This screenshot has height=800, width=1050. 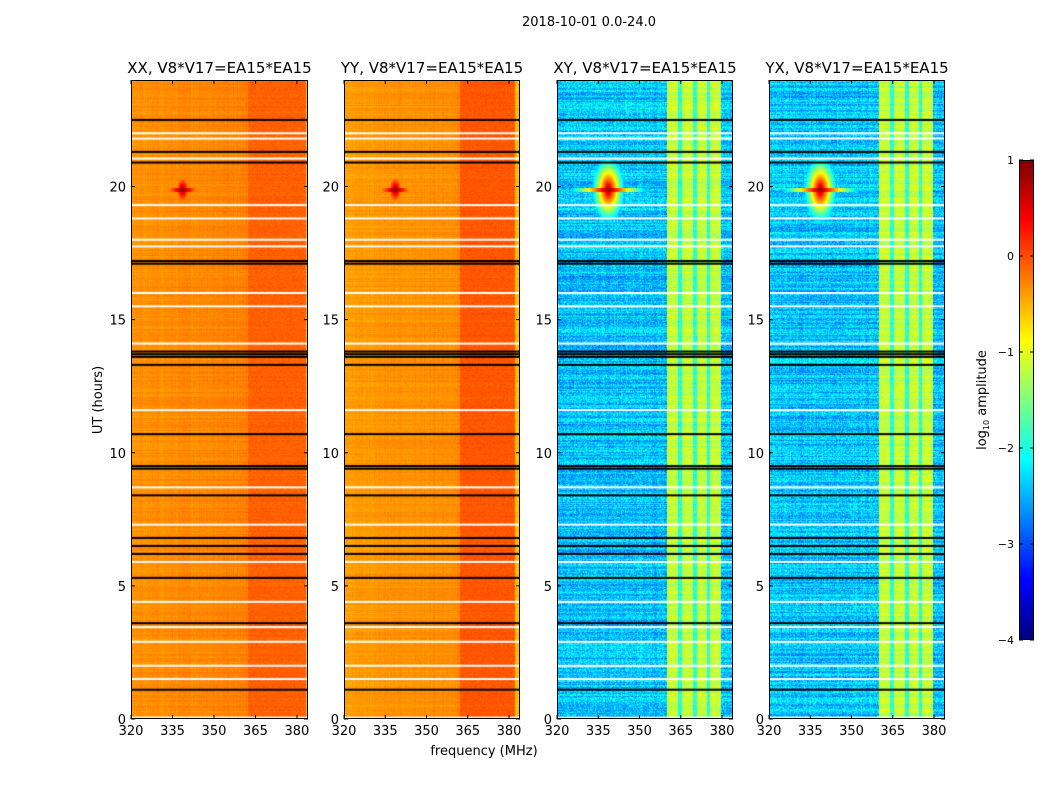 What do you see at coordinates (1006, 448) in the screenshot?
I see `colorbar-tick-label: −2` at bounding box center [1006, 448].